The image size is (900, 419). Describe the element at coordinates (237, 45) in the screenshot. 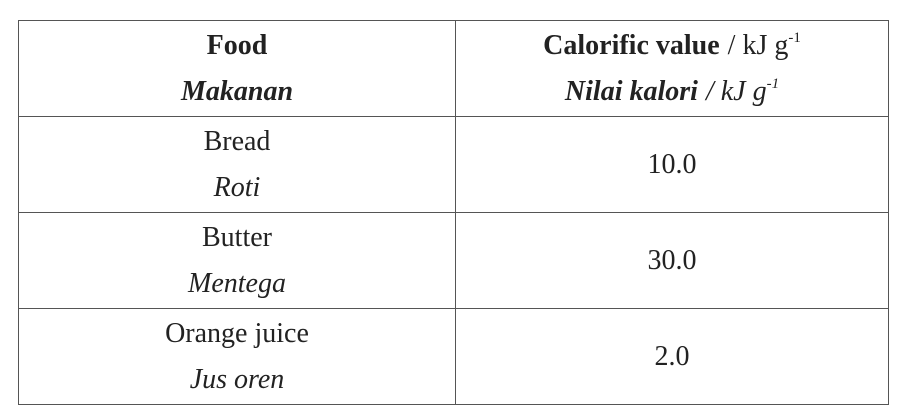

I see `header-en: Food` at that location.